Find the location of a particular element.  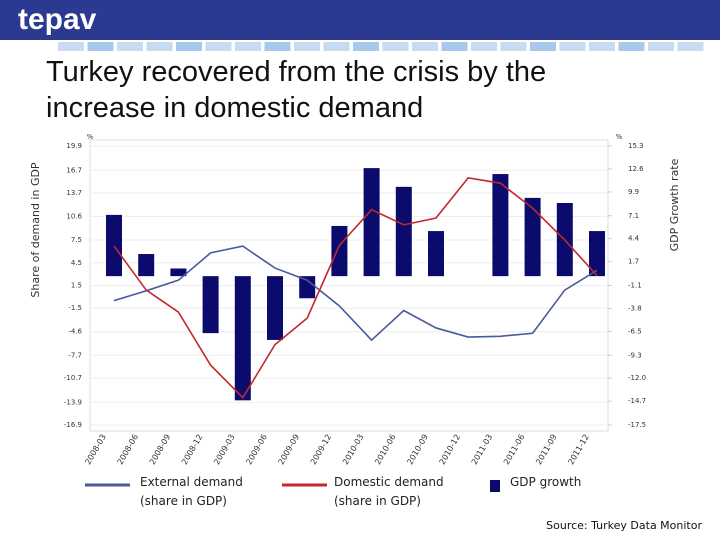

x-tick-label: 2011-09 is located at coordinates (546, 449).